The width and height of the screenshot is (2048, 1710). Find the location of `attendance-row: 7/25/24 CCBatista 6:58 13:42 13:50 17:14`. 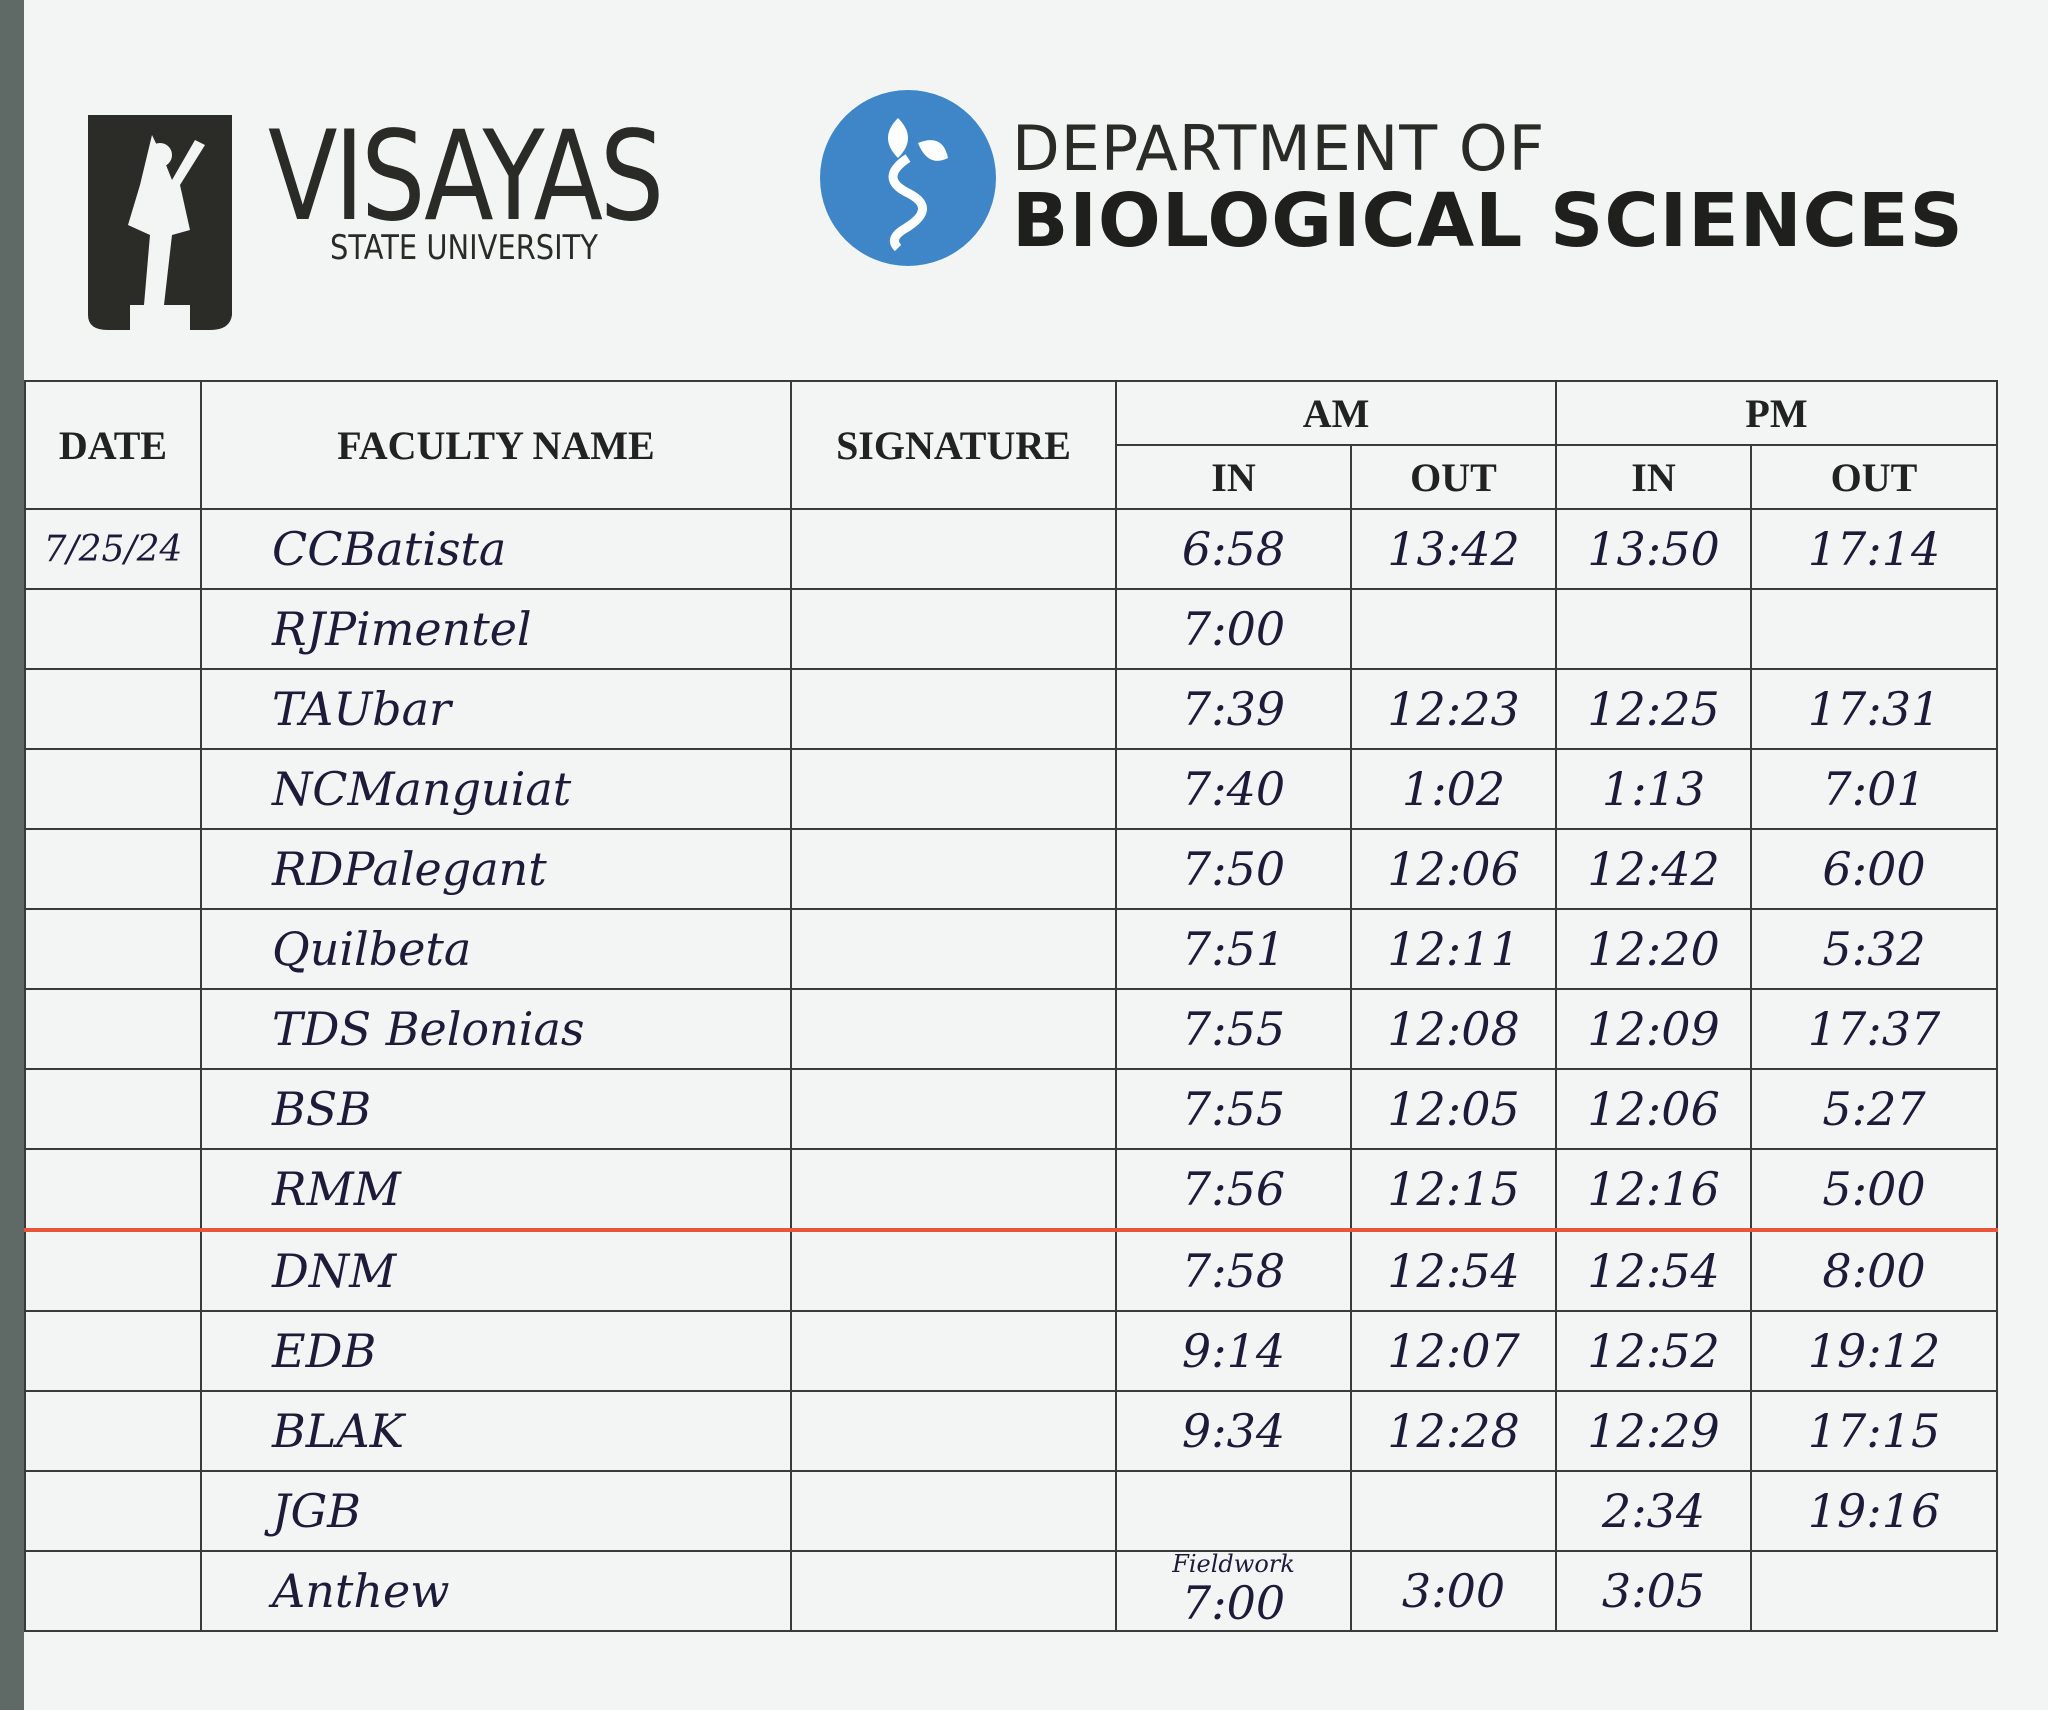

attendance-row: 7/25/24 CCBatista 6:58 13:42 13:50 17:14 is located at coordinates (1011, 549).